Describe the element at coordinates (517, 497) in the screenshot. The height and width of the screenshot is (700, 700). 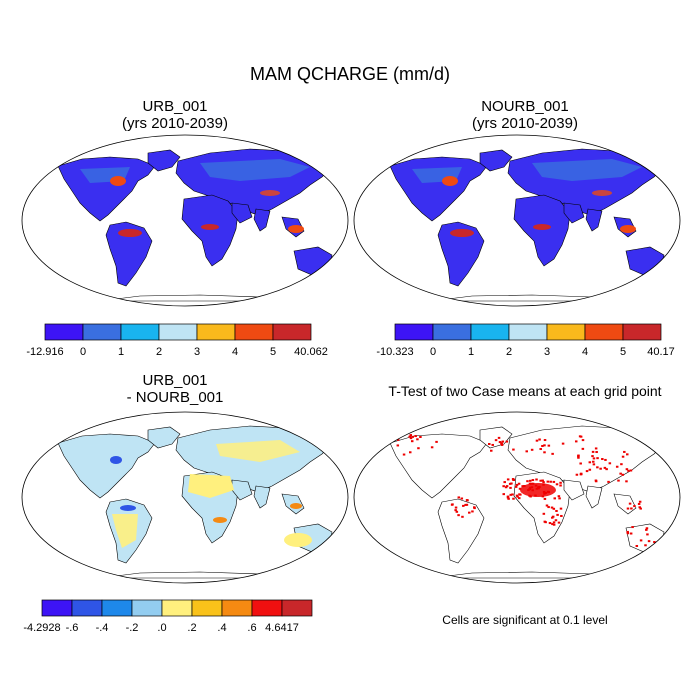
I see `map-ttest` at that location.